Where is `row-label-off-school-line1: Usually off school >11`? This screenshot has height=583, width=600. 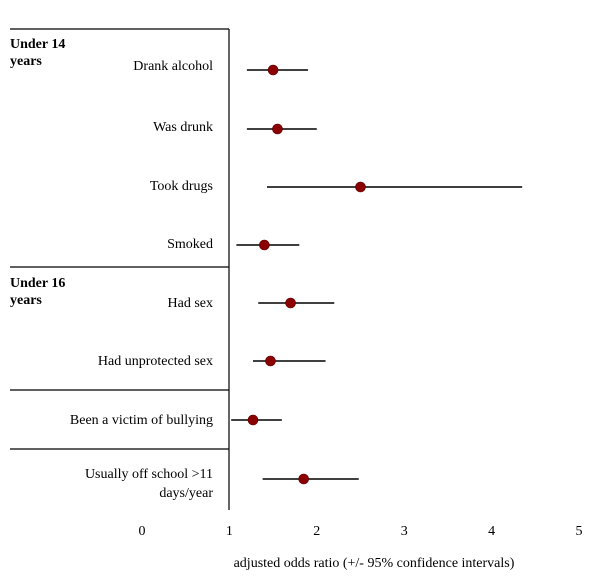
row-label-off-school-line1: Usually off school >11 is located at coordinates (149, 474).